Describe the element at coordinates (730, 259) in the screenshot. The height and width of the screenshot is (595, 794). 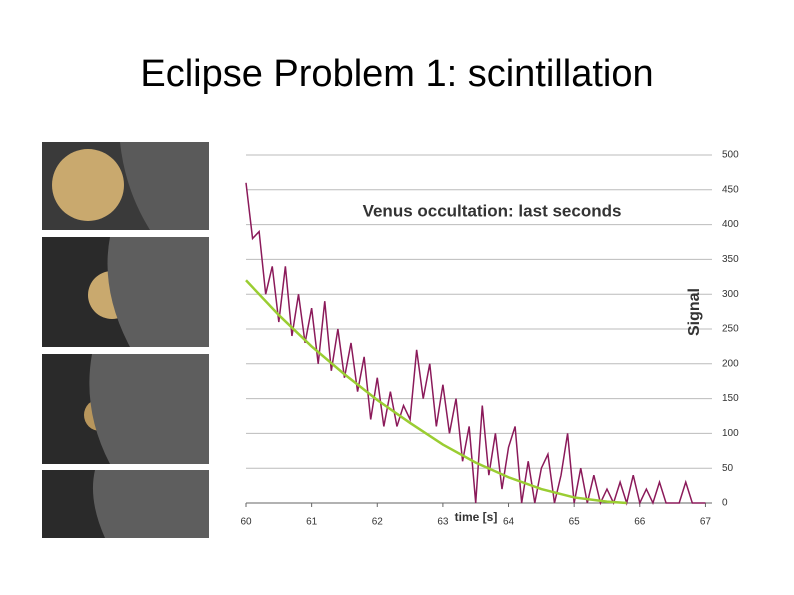
I see `y-tick-label: 350` at that location.